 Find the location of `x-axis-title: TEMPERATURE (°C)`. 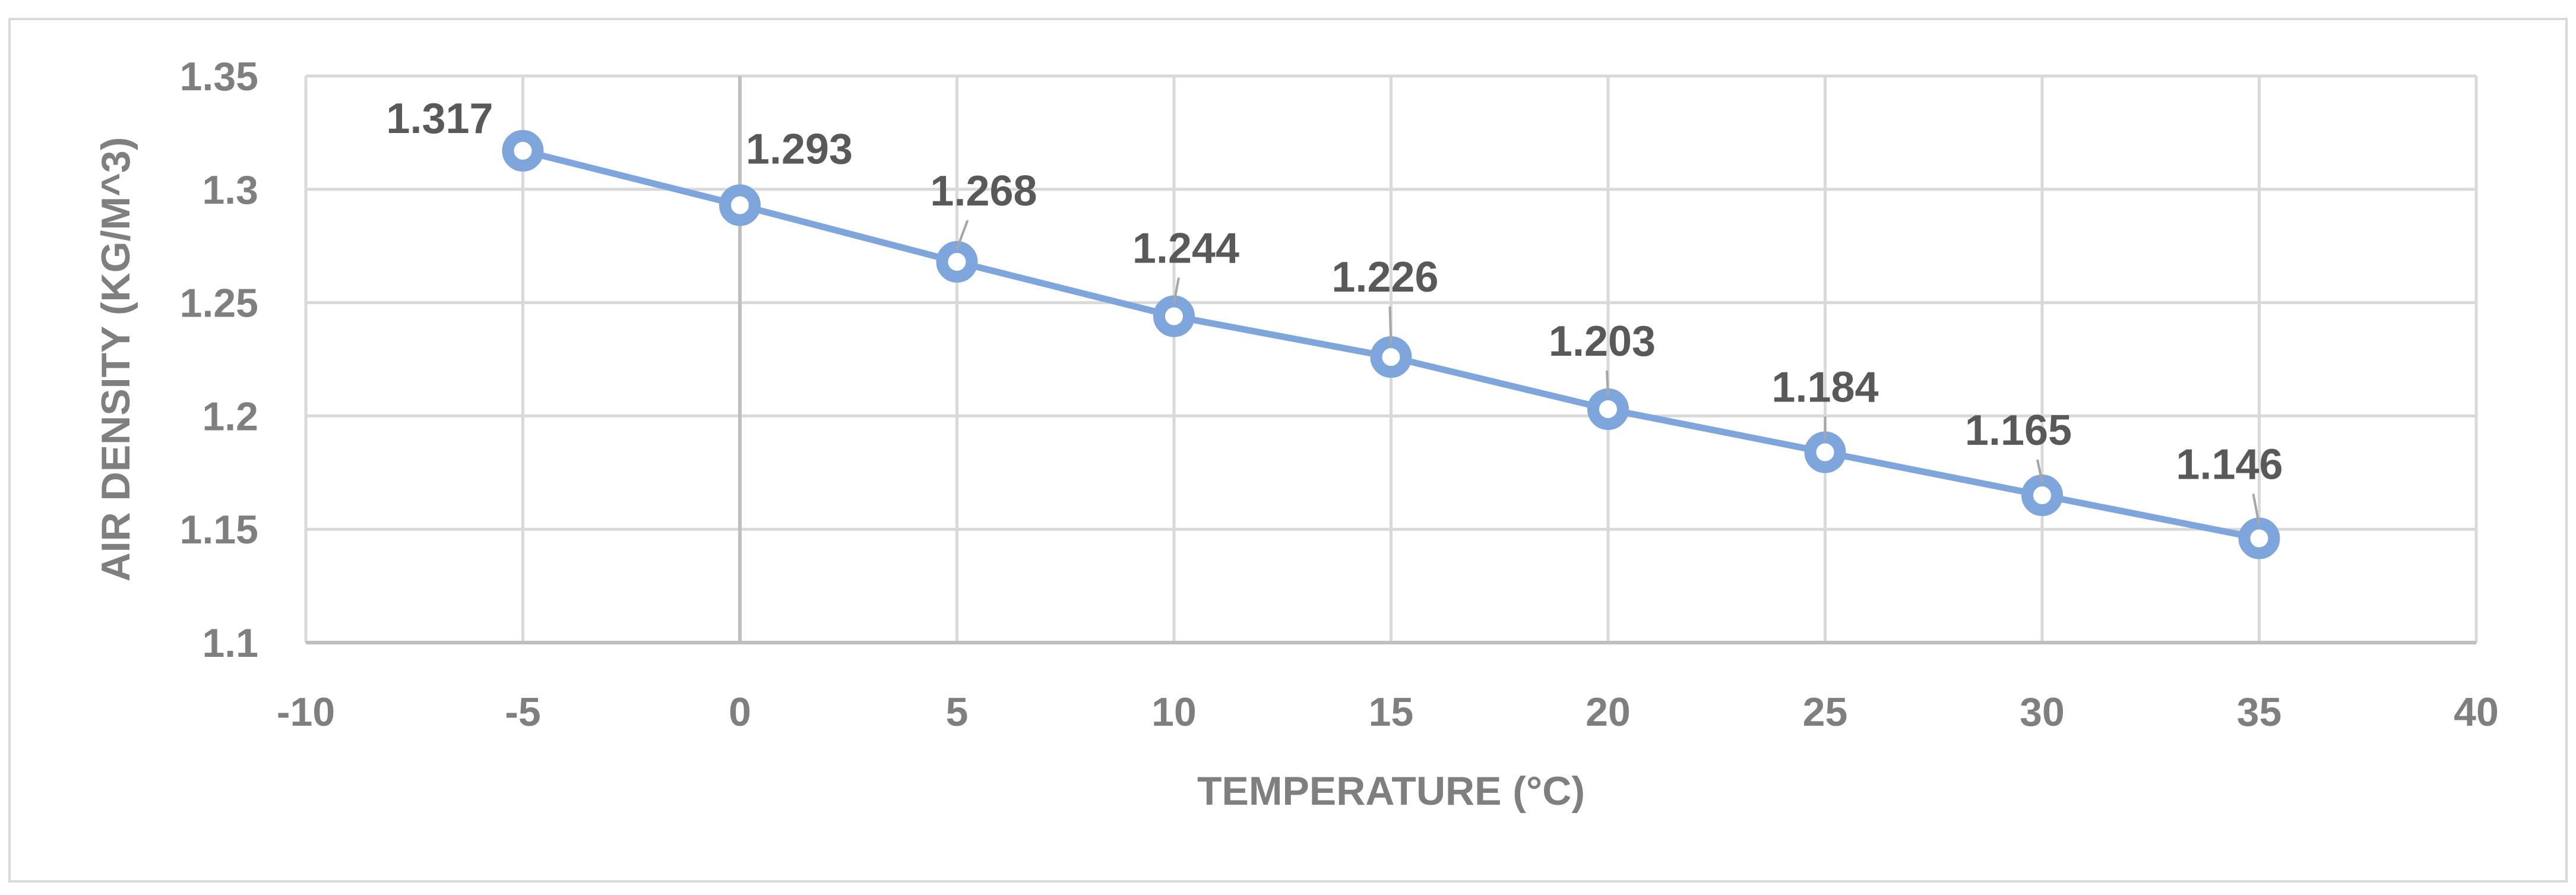

x-axis-title: TEMPERATURE (°C) is located at coordinates (1391, 791).